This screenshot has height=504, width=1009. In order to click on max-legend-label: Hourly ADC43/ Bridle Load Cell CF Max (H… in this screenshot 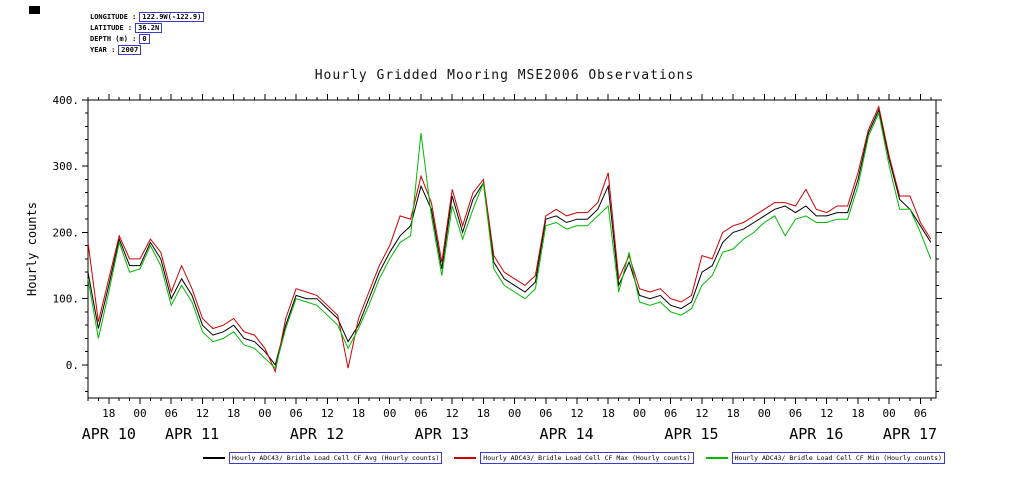, I will do `click(587, 458)`.